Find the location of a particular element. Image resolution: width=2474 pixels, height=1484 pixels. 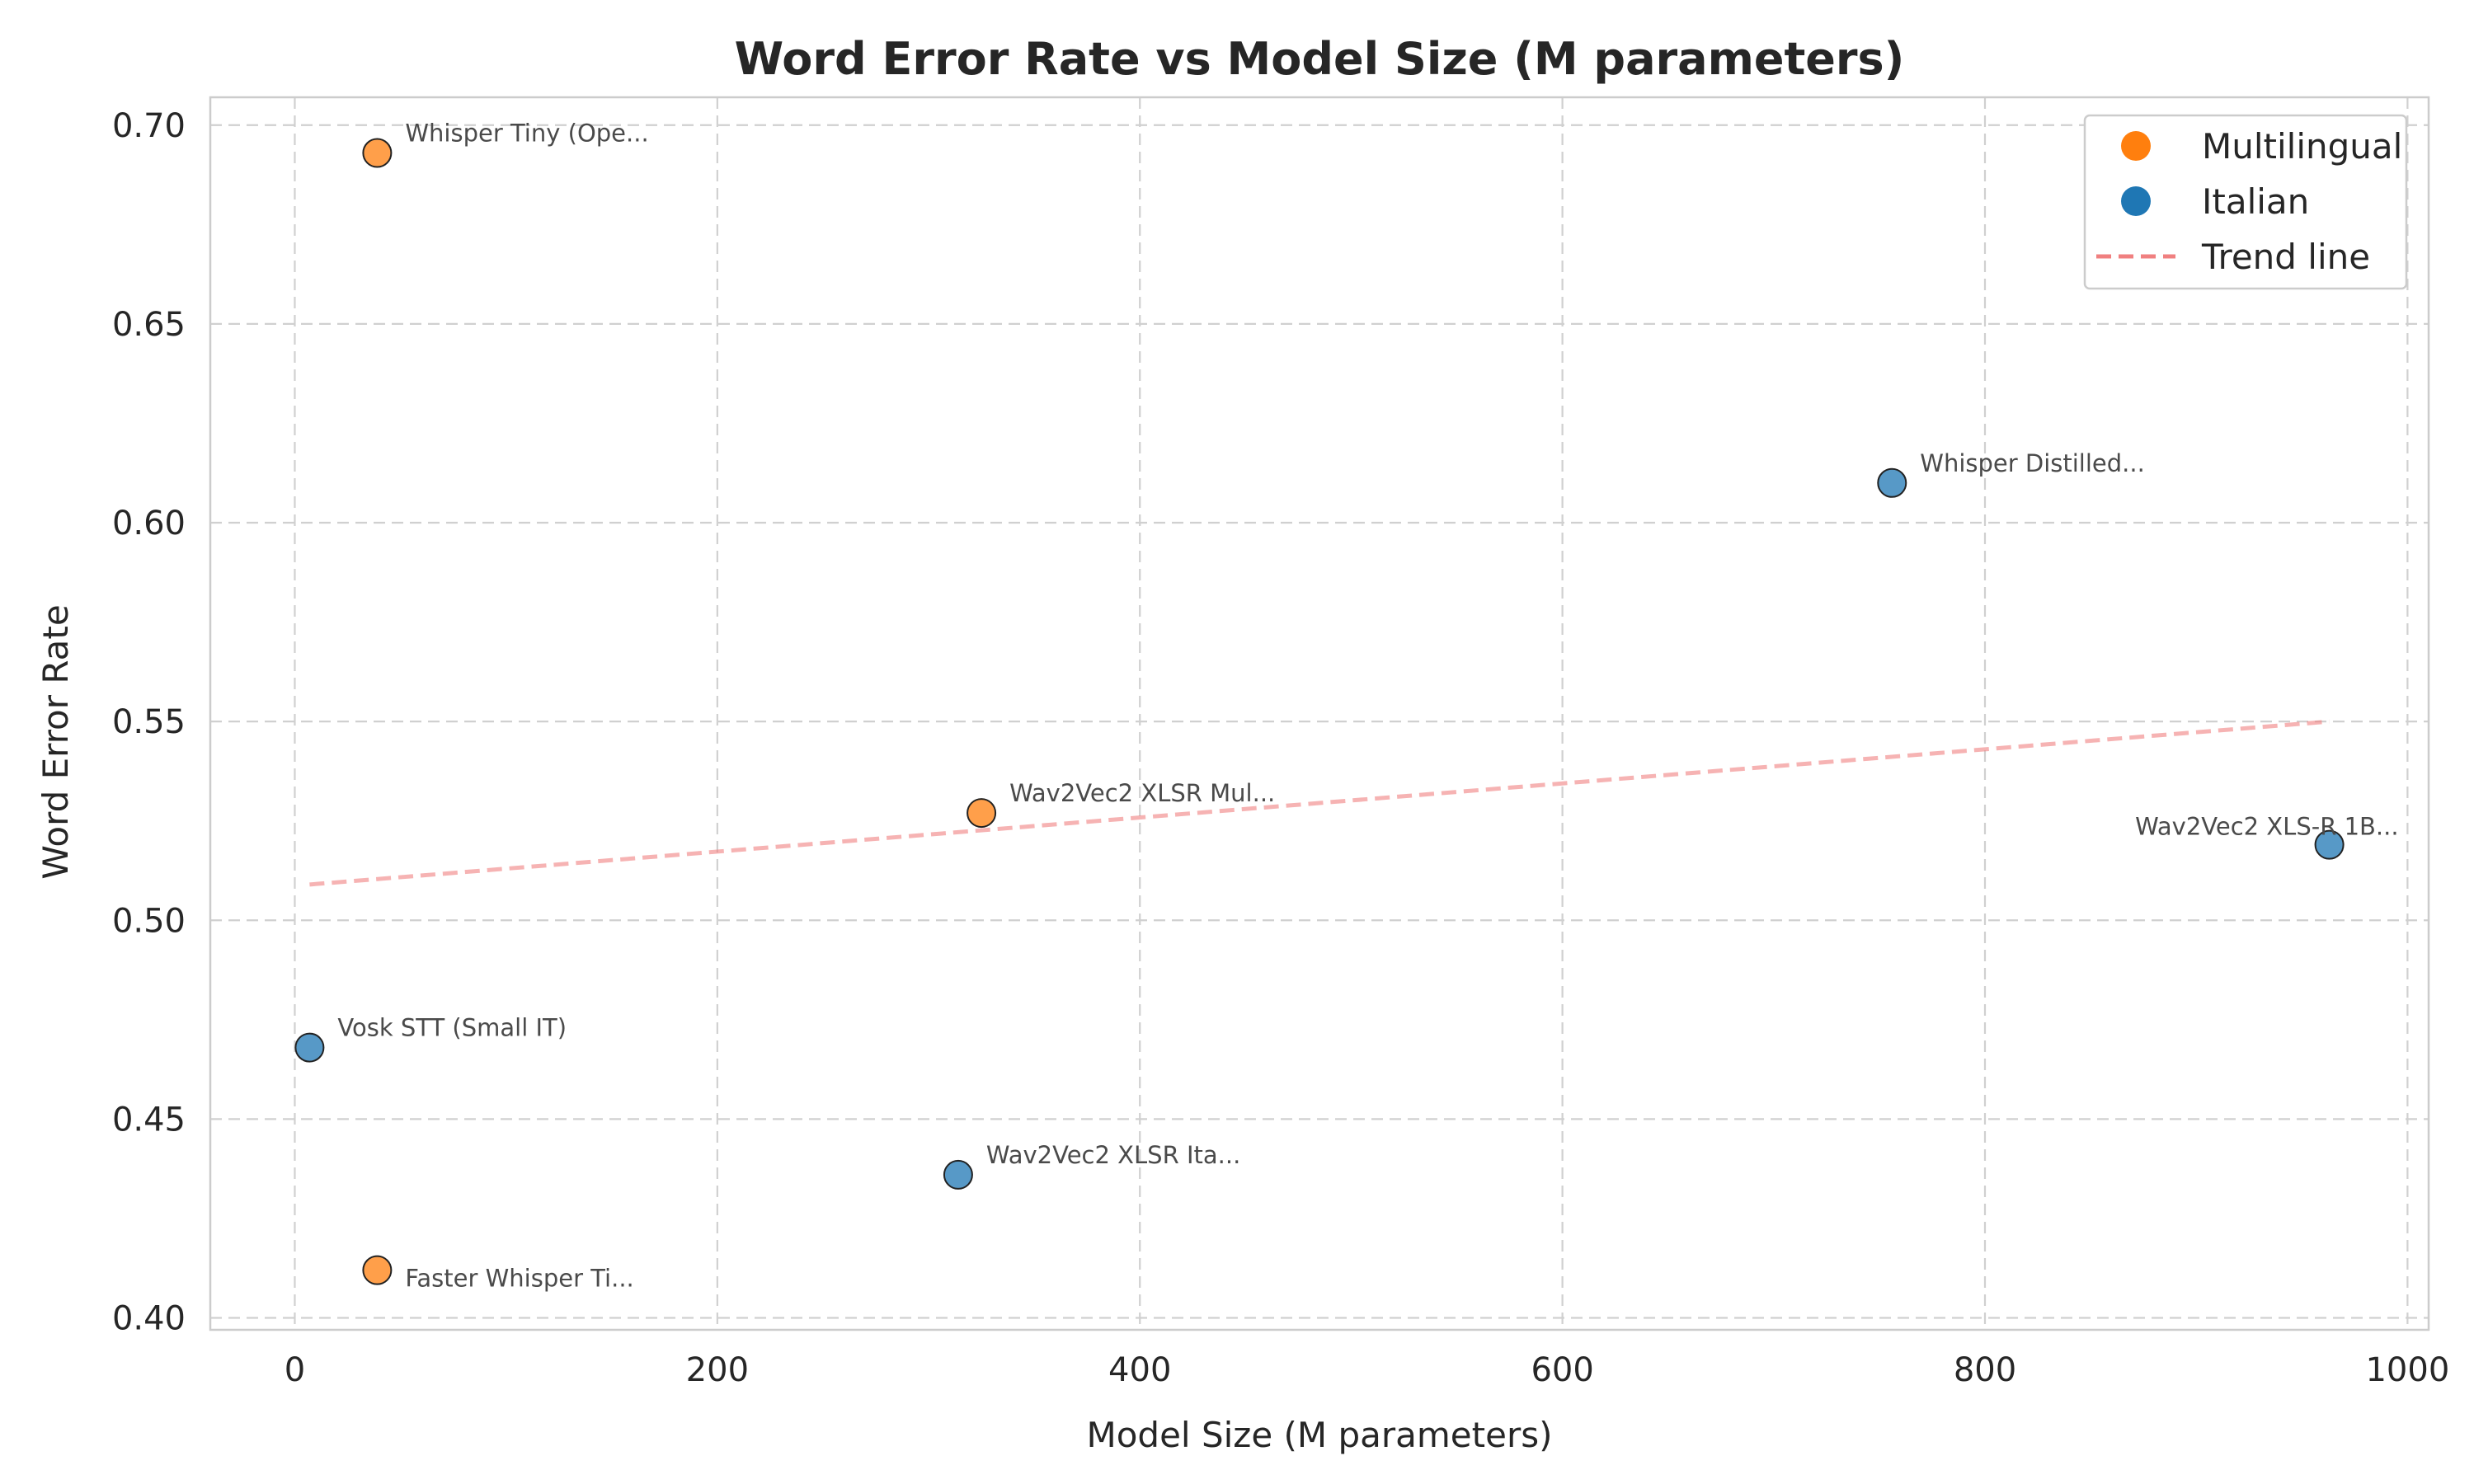

legend-box is located at coordinates (2245, 202).